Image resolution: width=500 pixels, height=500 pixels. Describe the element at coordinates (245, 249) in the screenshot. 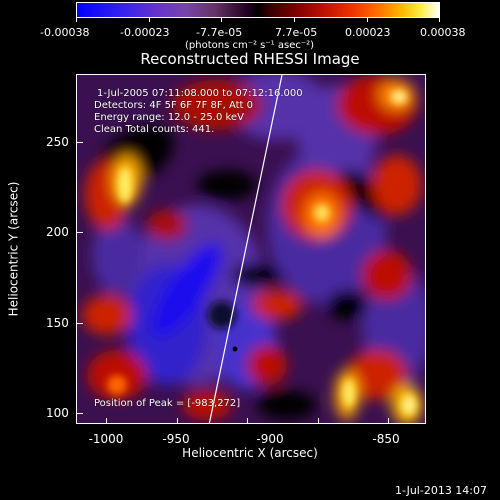

I see `solar-limb-line` at that location.